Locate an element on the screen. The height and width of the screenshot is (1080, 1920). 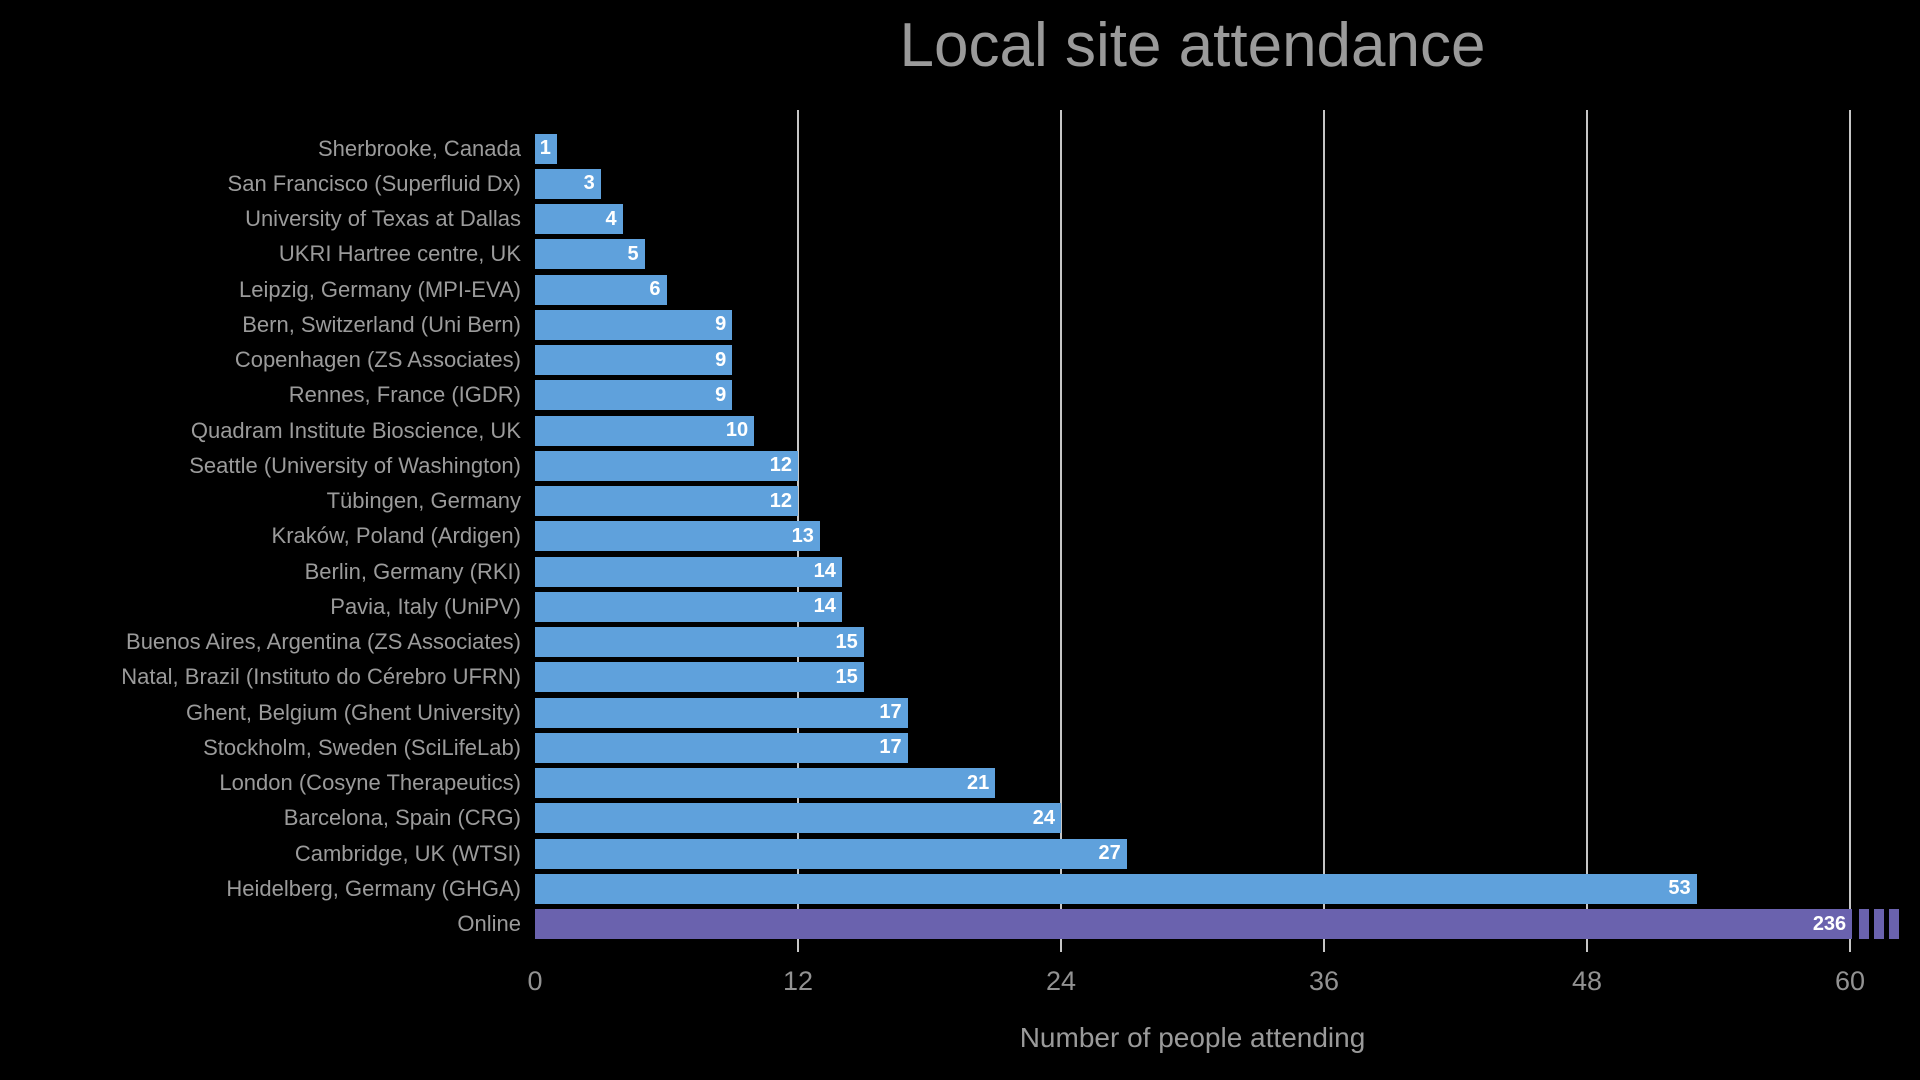
category-label: Buenos Aires, Argentina (ZS Associates) is located at coordinates (323, 641).